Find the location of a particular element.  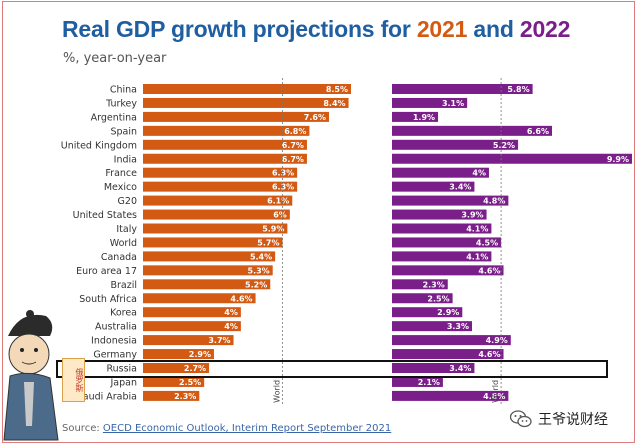

highlight-box-russia is located at coordinates (332, 369).